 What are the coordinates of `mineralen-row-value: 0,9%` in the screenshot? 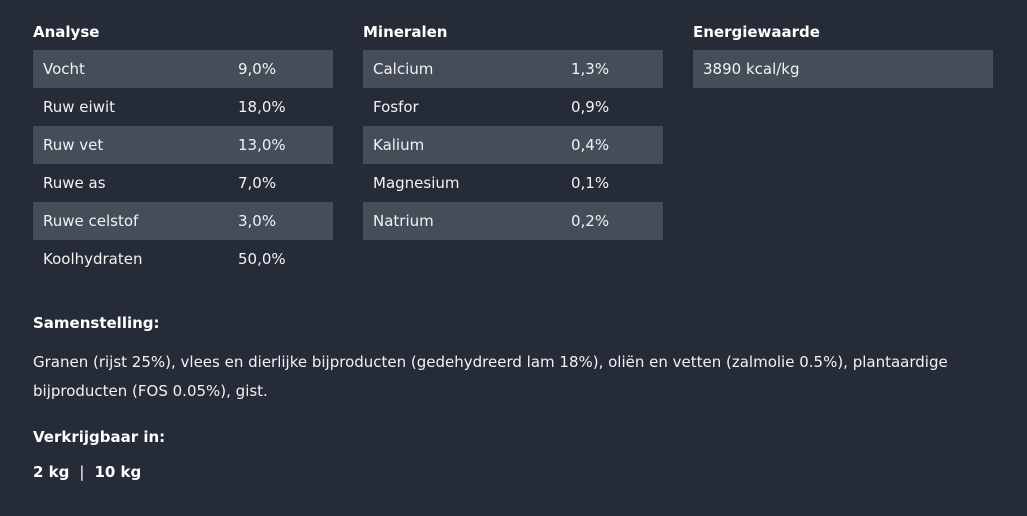 It's located at (590, 107).